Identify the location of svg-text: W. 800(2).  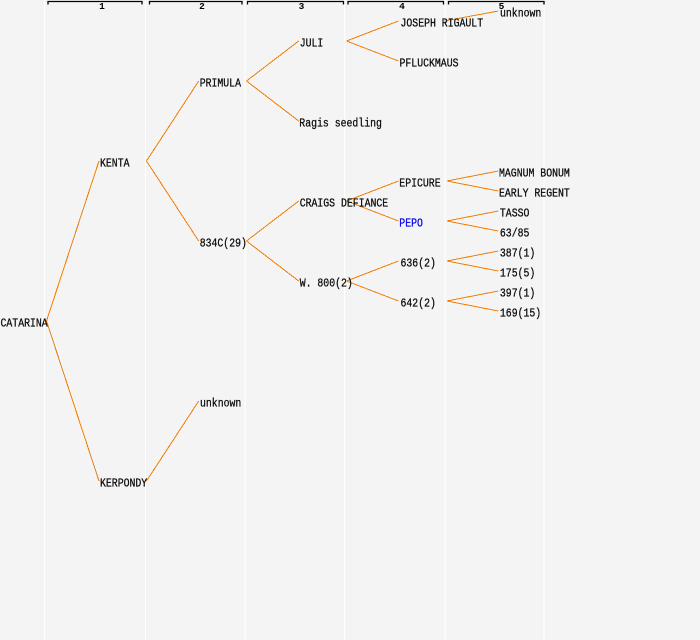
(326, 284).